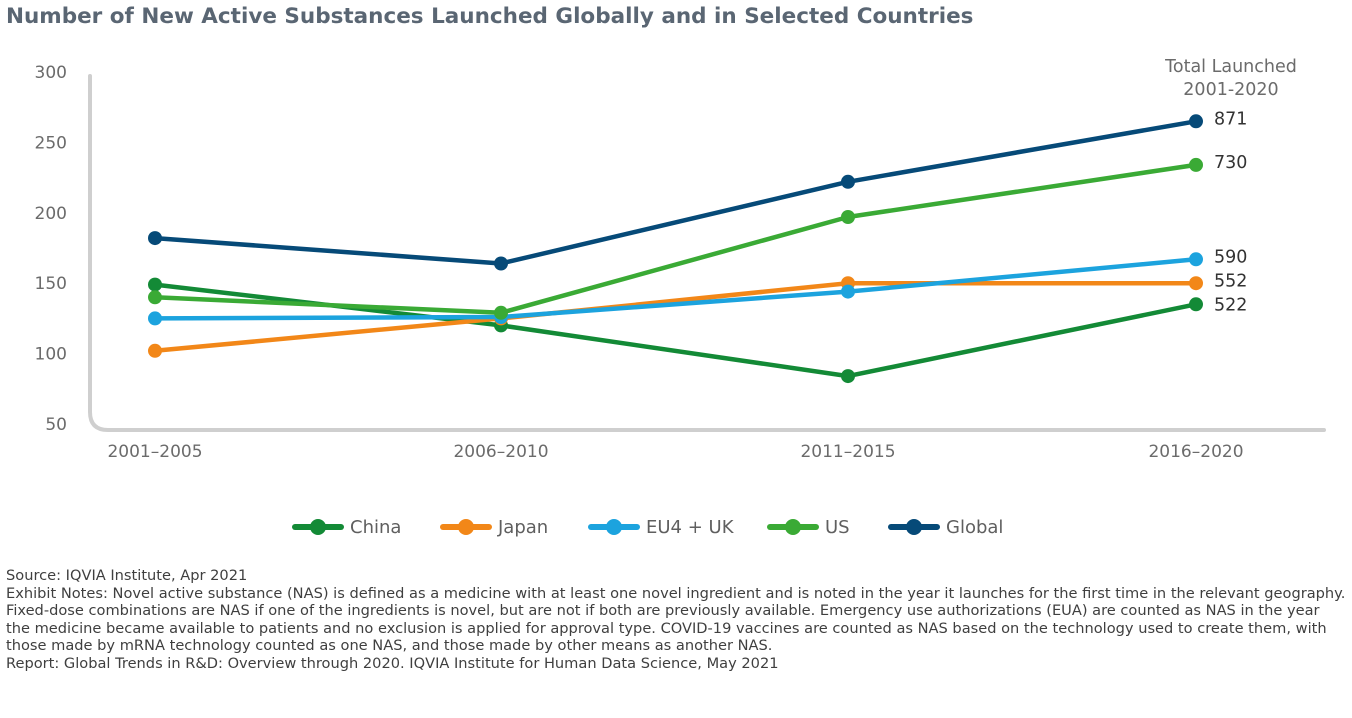 The height and width of the screenshot is (718, 1352). I want to click on end-total-label: 730, so click(1230, 163).